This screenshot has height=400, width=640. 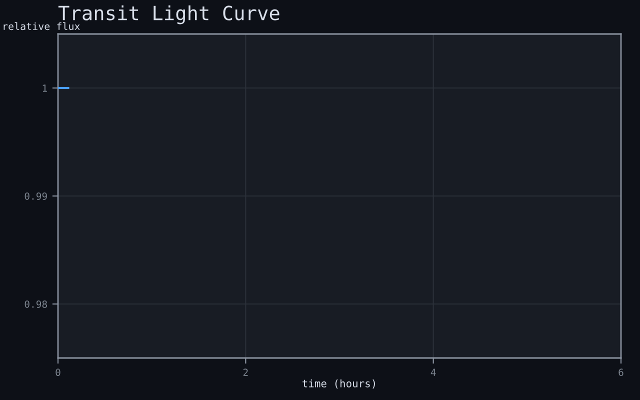 I want to click on y-tick-label: 0.98, so click(x=35, y=304).